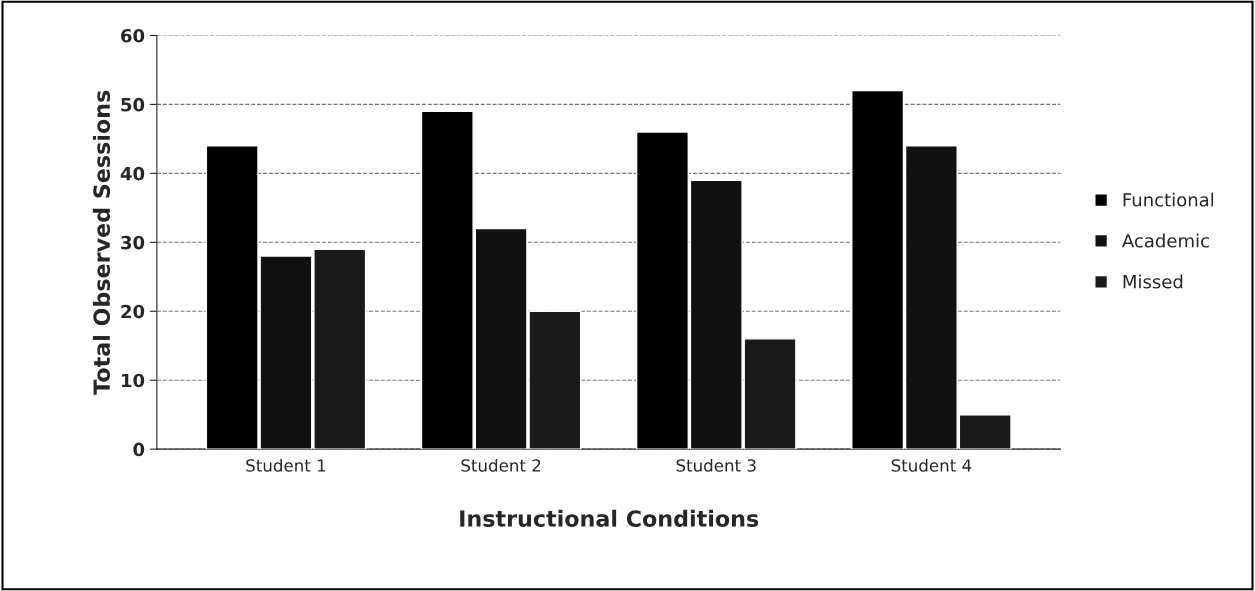 This screenshot has width=1255, height=591. What do you see at coordinates (1153, 281) in the screenshot?
I see `legend-label: Missed` at bounding box center [1153, 281].